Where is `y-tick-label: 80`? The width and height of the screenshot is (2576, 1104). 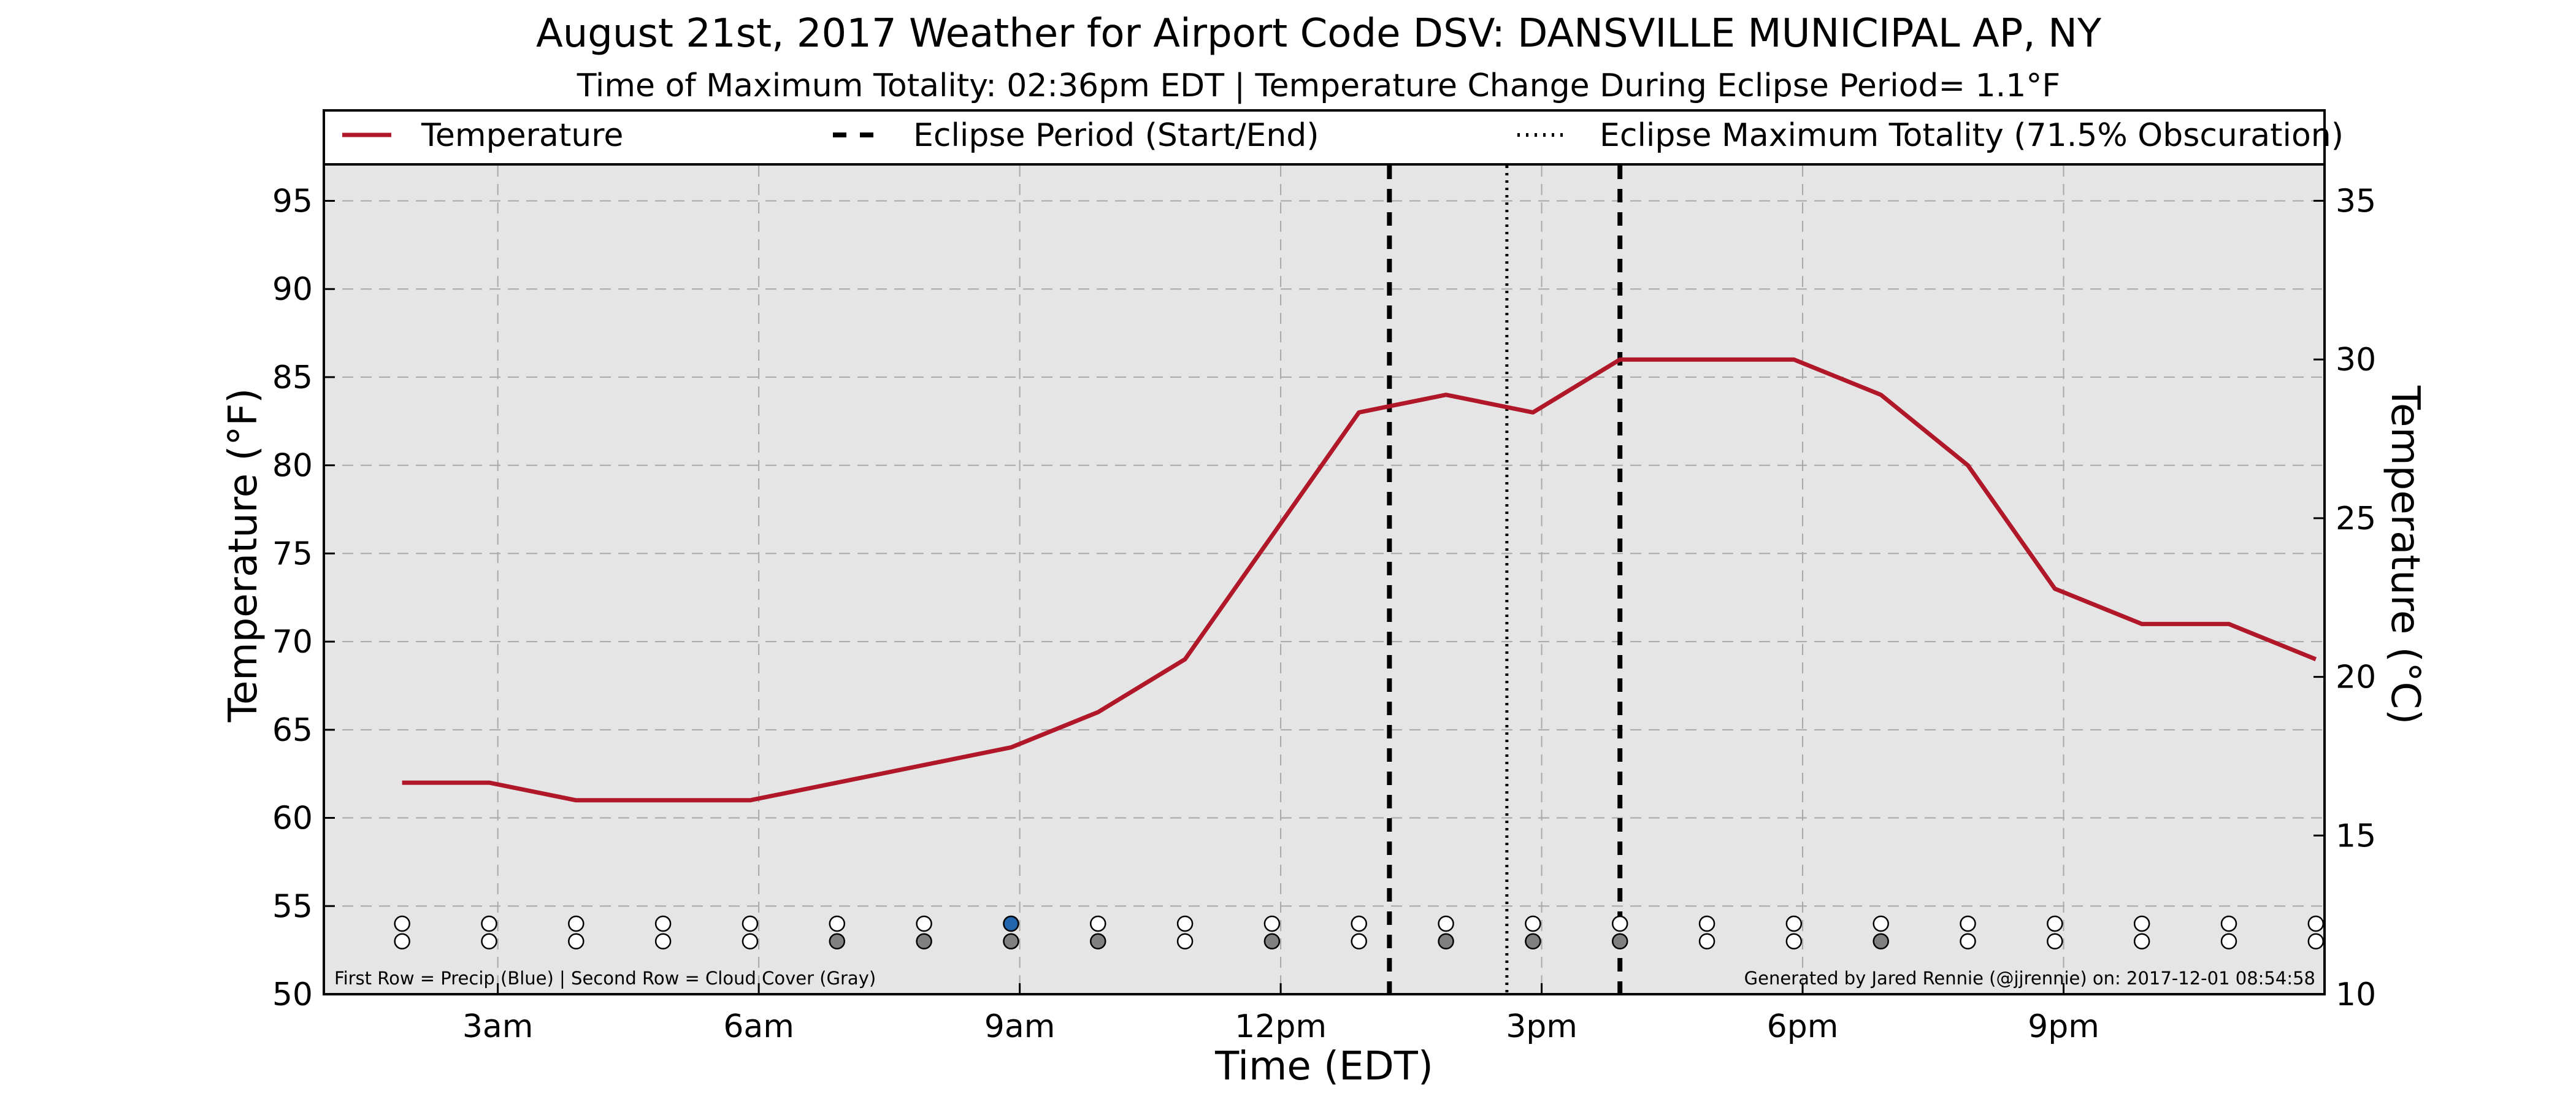 y-tick-label: 80 is located at coordinates (292, 466).